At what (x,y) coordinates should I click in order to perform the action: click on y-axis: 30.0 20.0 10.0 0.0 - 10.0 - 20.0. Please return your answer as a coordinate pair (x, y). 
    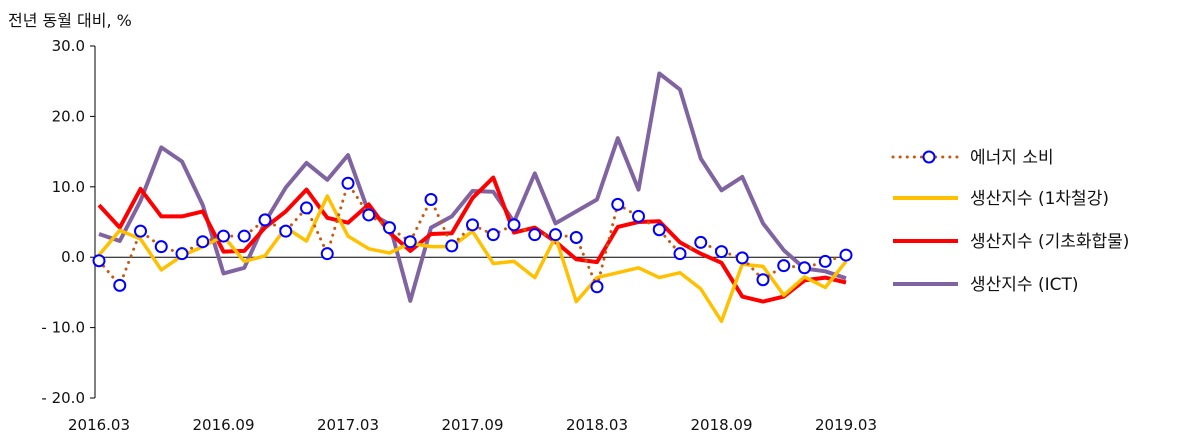
    Looking at the image, I should click on (68, 222).